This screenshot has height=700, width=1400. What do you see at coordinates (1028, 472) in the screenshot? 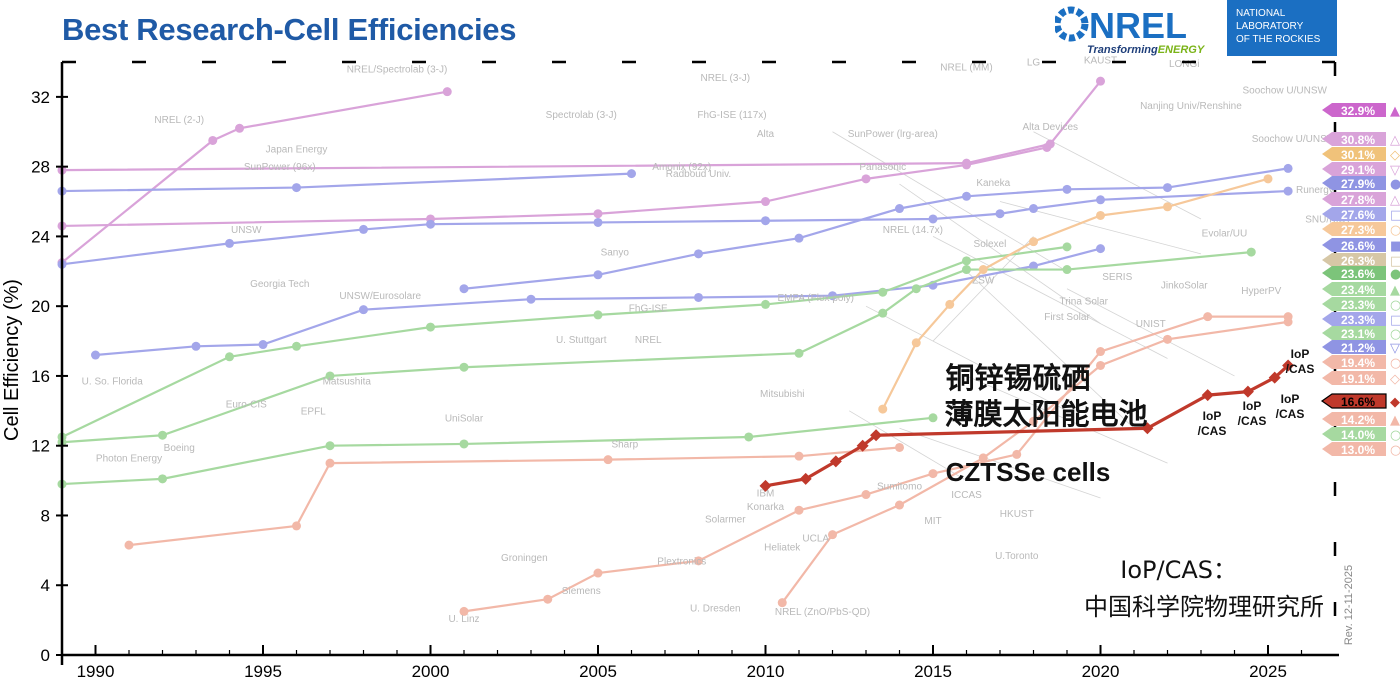
I see `highlight-label-en: CZTSSe cells` at bounding box center [1028, 472].